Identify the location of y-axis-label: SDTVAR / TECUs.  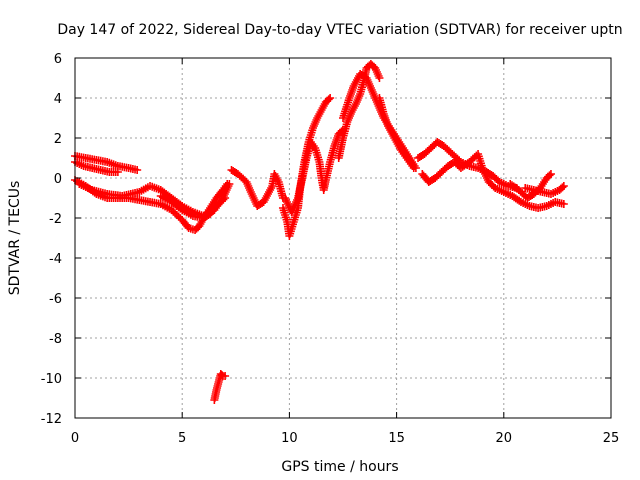
(15, 238).